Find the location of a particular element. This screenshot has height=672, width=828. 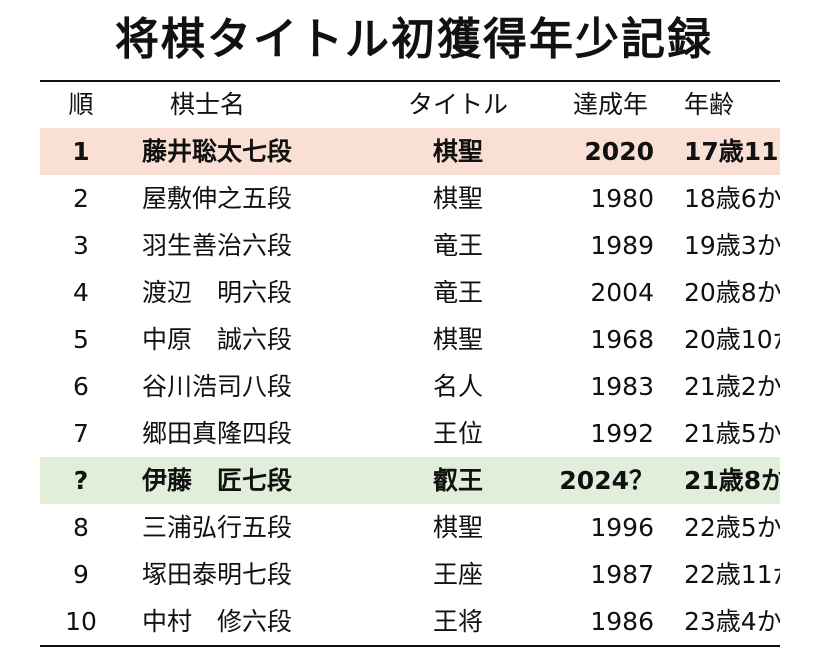

cell-year: 1983 is located at coordinates (622, 386).